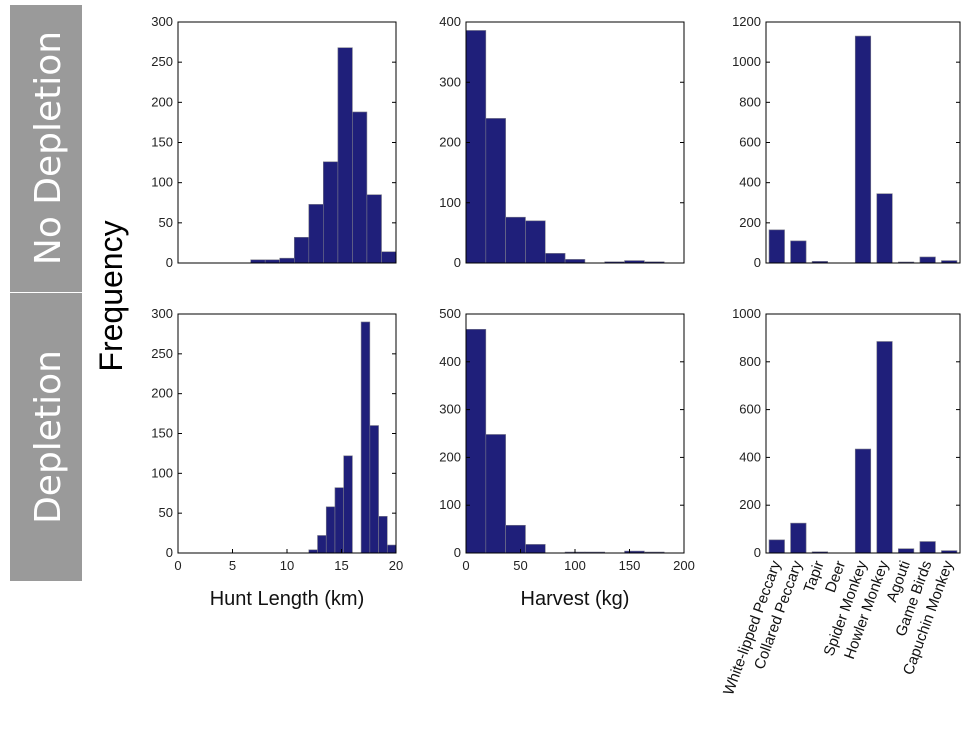 The image size is (966, 733). I want to click on x-tick-label: 150, so click(630, 565).